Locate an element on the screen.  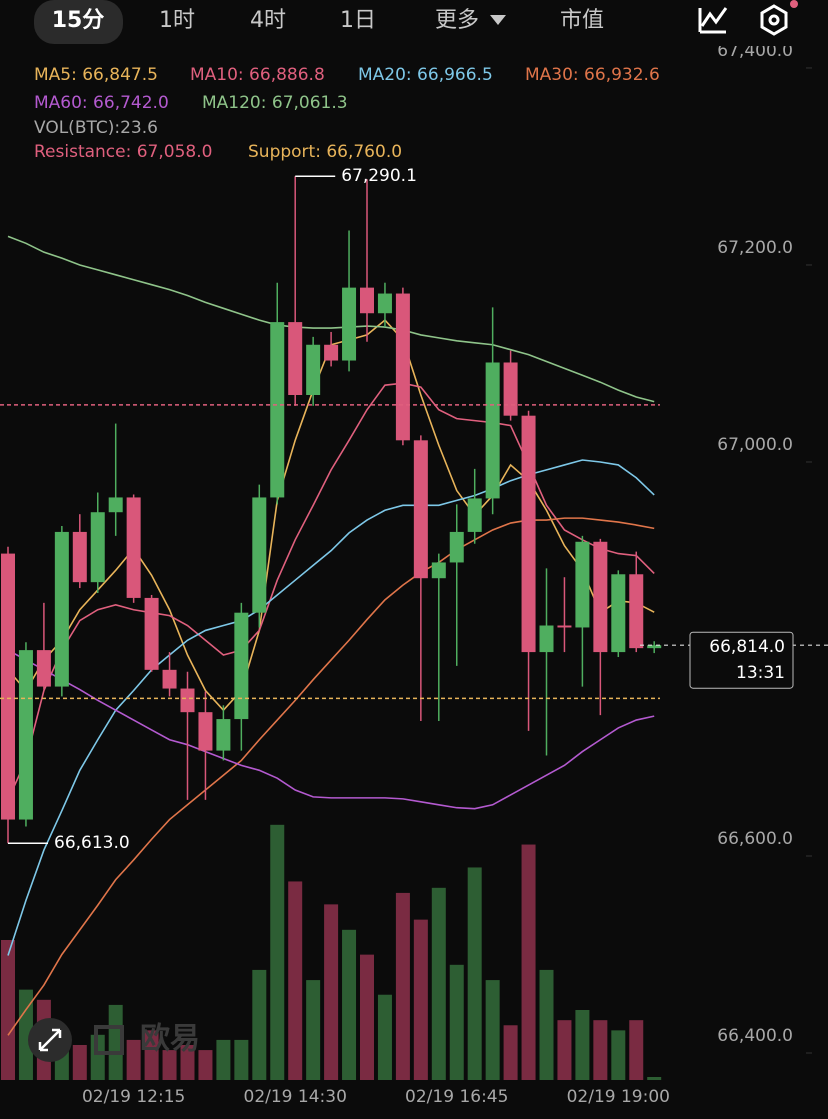
settings-icon-center is located at coordinates (774, 20).